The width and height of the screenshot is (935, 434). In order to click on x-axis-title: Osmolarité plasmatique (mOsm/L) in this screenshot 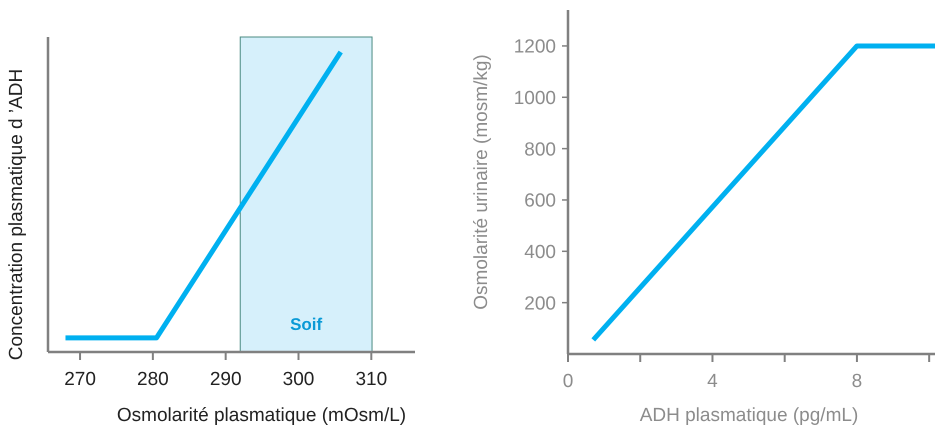, I will do `click(261, 415)`.